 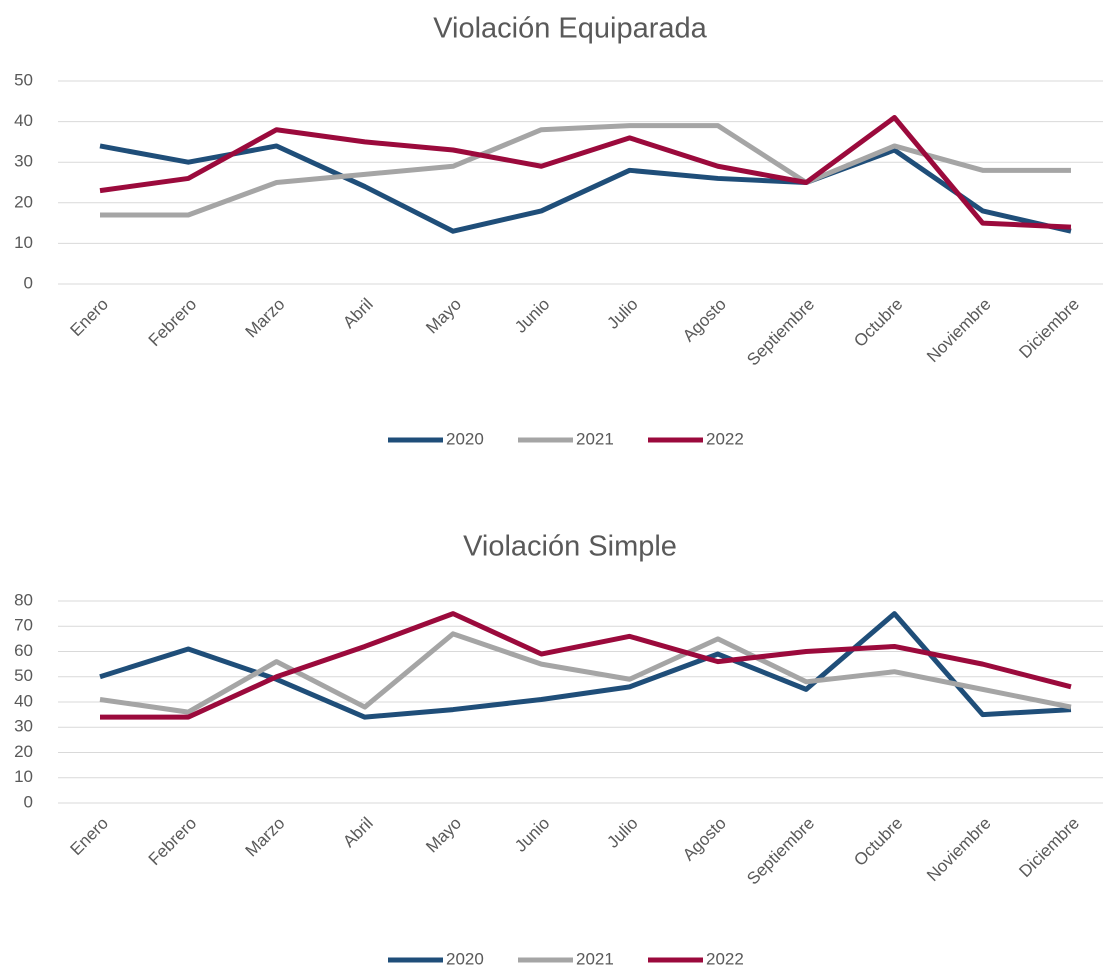 What do you see at coordinates (23, 599) in the screenshot?
I see `y-tick-label: 80` at bounding box center [23, 599].